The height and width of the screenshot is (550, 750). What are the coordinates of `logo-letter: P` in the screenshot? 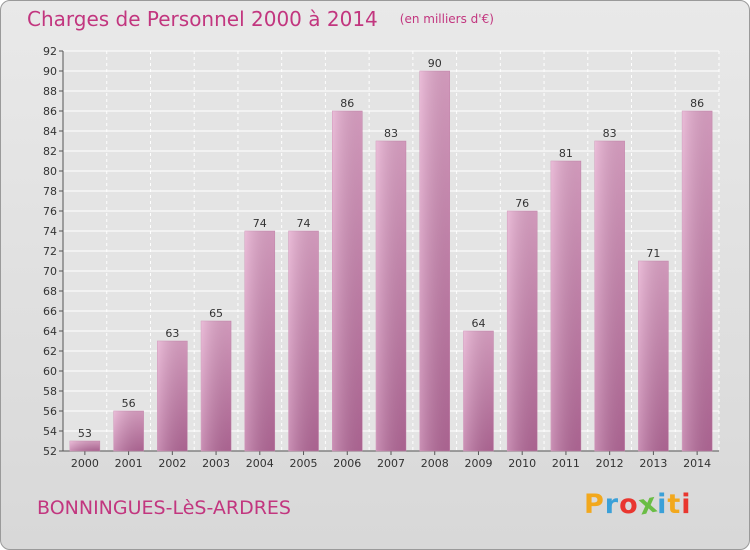 It's located at (594, 504).